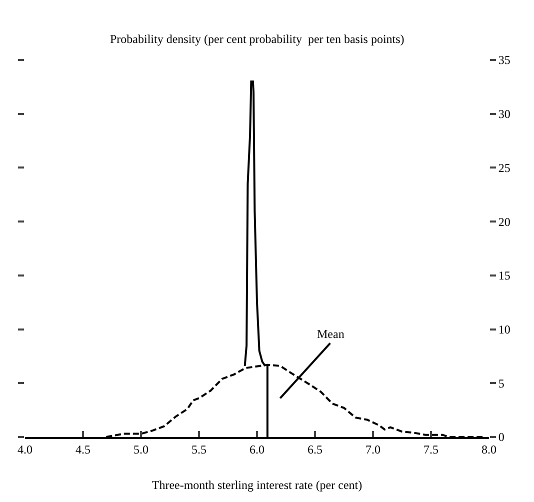  What do you see at coordinates (257, 449) in the screenshot?
I see `x-tick-label: 6.0` at bounding box center [257, 449].